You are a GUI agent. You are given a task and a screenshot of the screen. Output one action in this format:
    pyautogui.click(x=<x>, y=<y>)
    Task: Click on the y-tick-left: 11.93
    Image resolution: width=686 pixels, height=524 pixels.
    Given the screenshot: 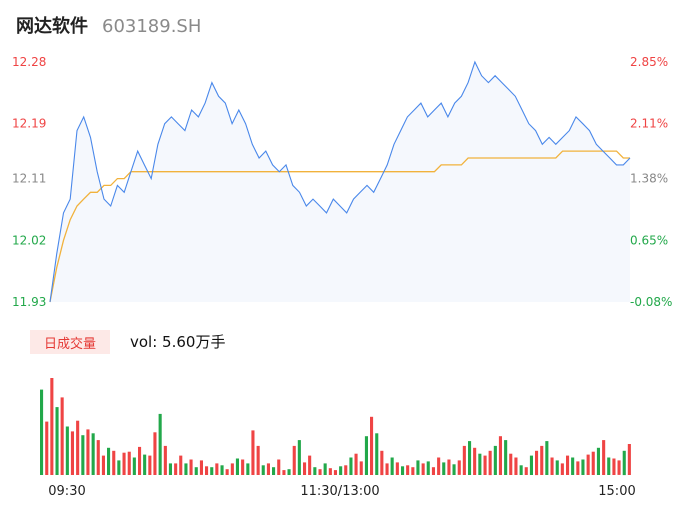 What is the action you would take?
    pyautogui.click(x=29, y=302)
    